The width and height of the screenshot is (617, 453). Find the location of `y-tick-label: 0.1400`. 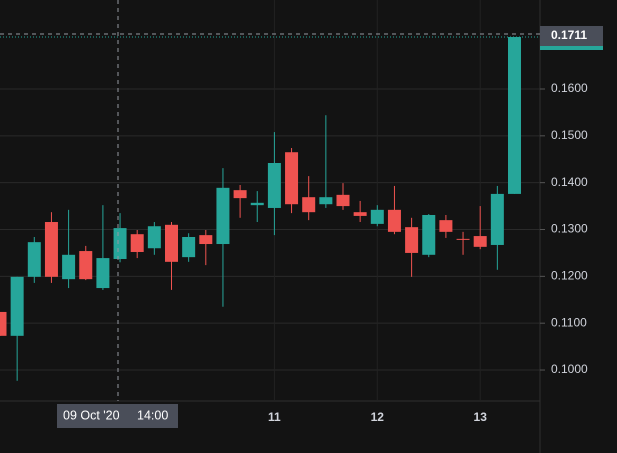

y-tick-label: 0.1400 is located at coordinates (569, 182).